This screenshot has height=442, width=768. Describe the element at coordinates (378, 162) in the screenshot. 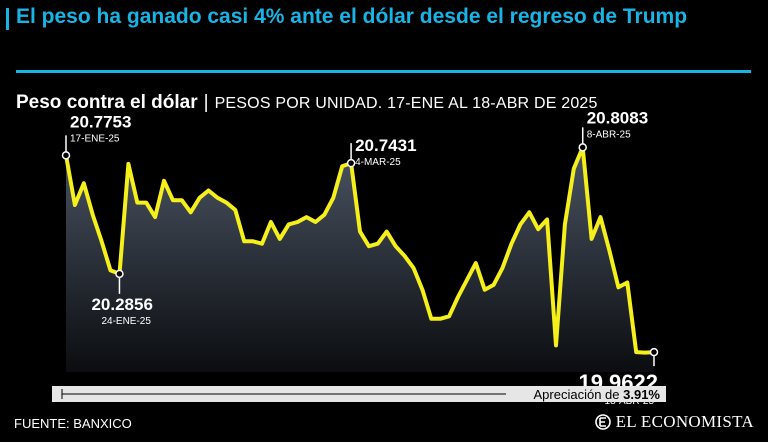

I see `annotation-date: 4-MAR-25` at that location.